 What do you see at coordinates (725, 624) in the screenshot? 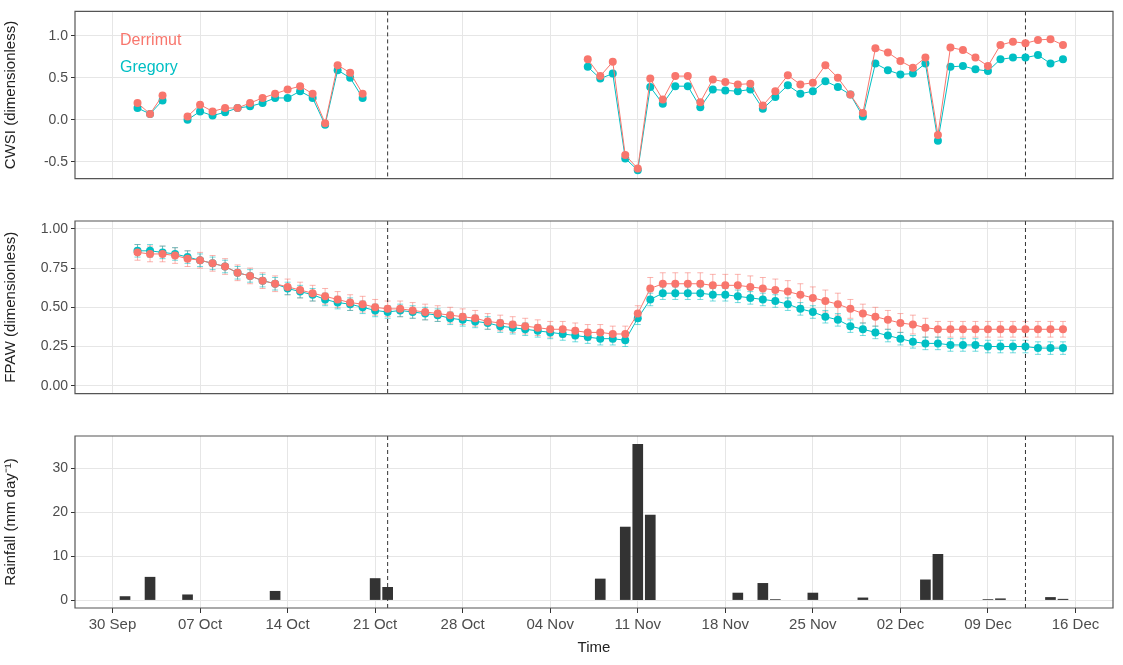
I see `x-tick-label: 18 Nov` at bounding box center [725, 624].